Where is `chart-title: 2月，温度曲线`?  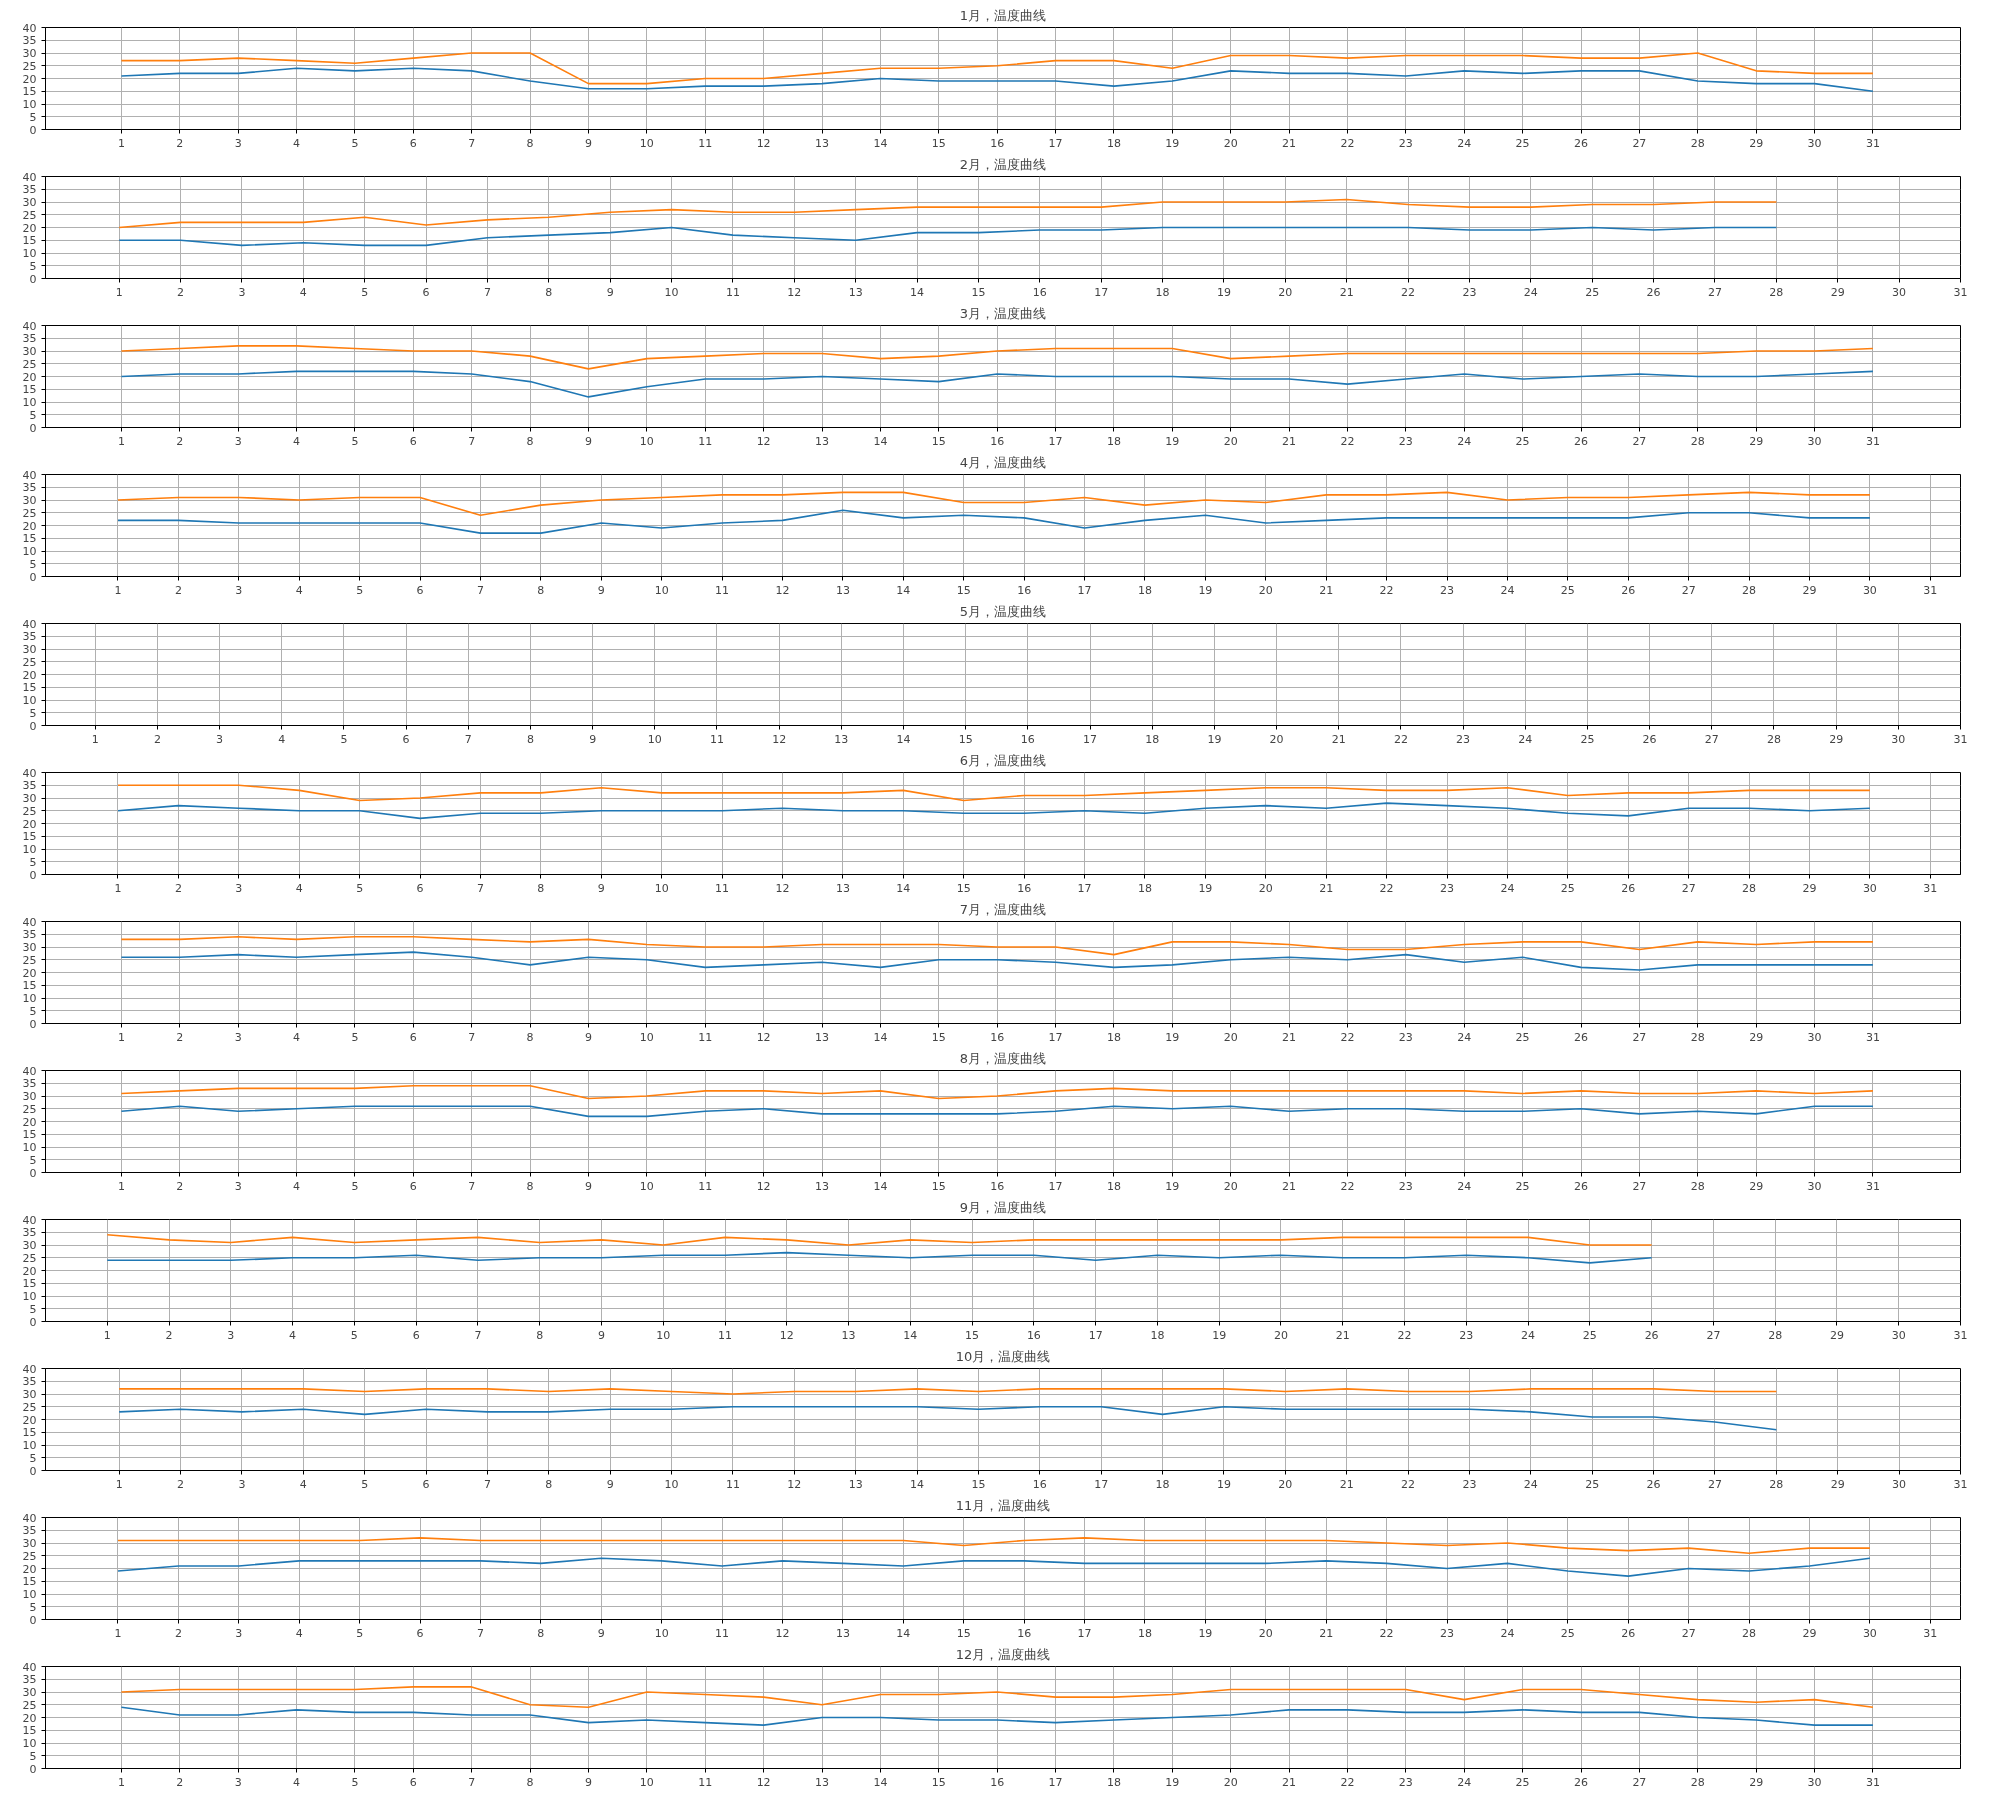 chart-title: 2月，温度曲线 is located at coordinates (1003, 164).